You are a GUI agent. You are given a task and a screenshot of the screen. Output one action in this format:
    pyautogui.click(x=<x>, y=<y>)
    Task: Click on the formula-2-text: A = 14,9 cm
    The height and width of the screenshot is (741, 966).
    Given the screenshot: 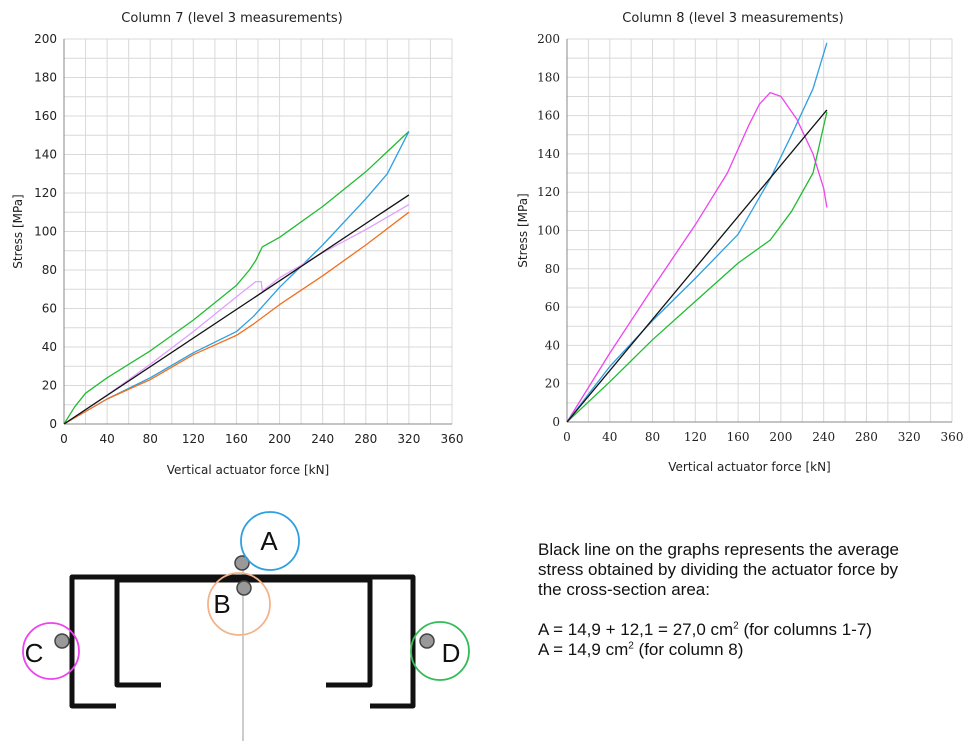 What is the action you would take?
    pyautogui.click(x=583, y=649)
    